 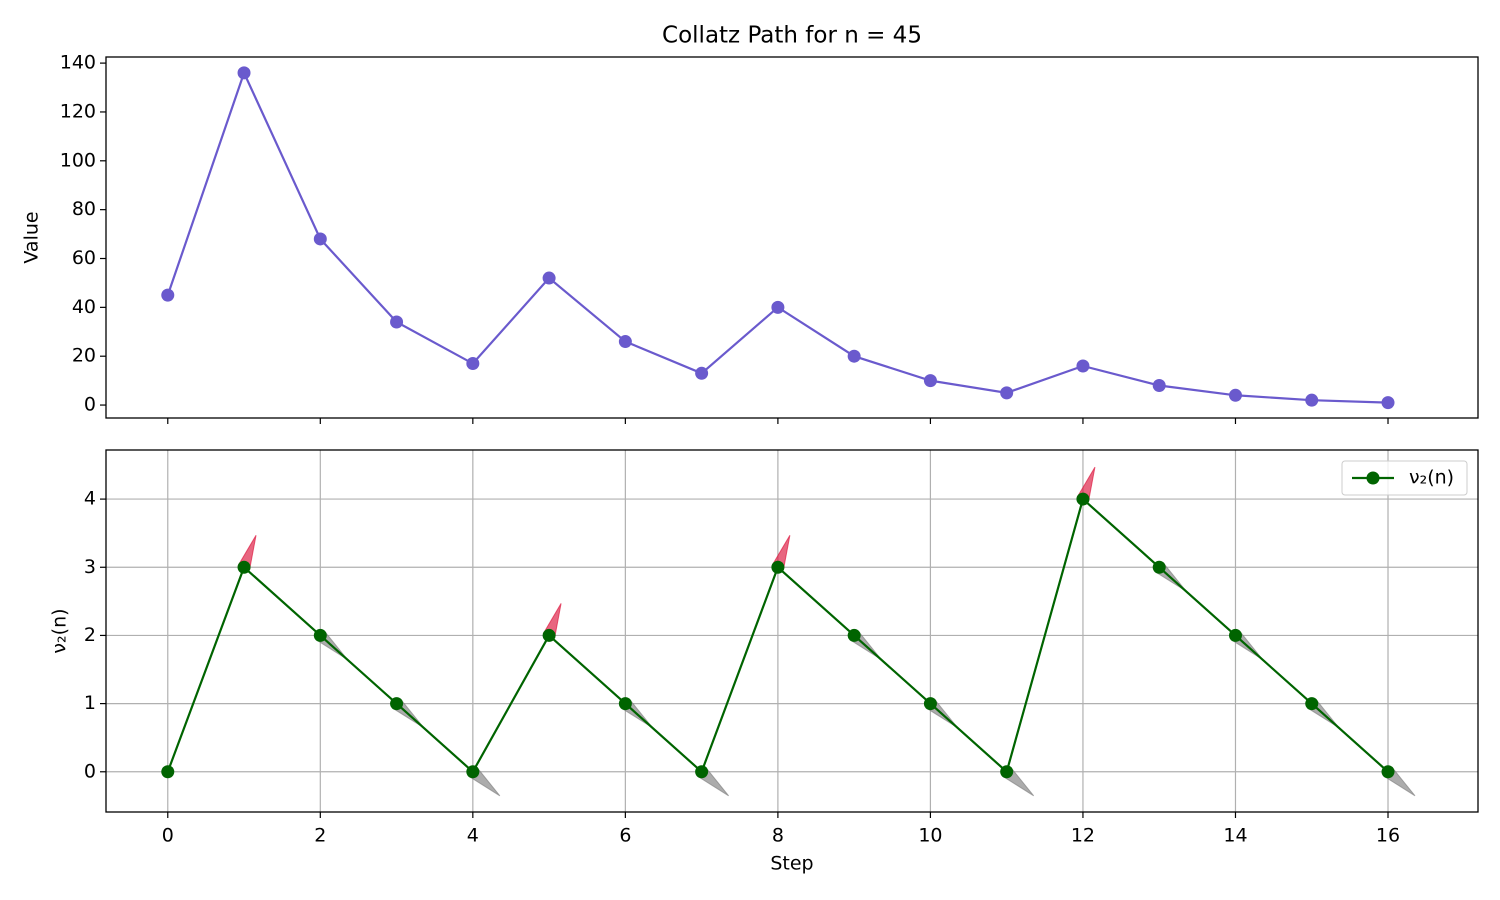 What do you see at coordinates (1373, 478) in the screenshot?
I see `legend-marker` at bounding box center [1373, 478].